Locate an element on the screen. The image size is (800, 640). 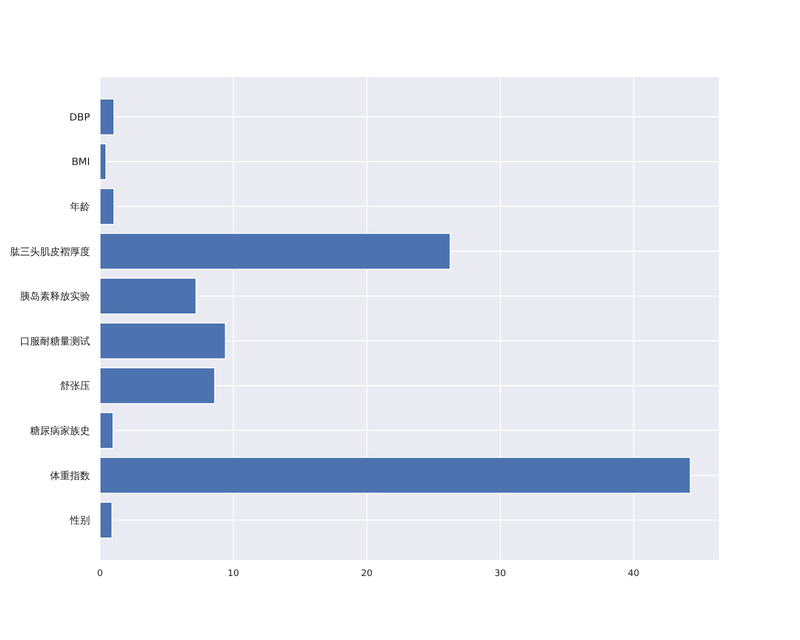
x-tick-label: 30 is located at coordinates (500, 574).